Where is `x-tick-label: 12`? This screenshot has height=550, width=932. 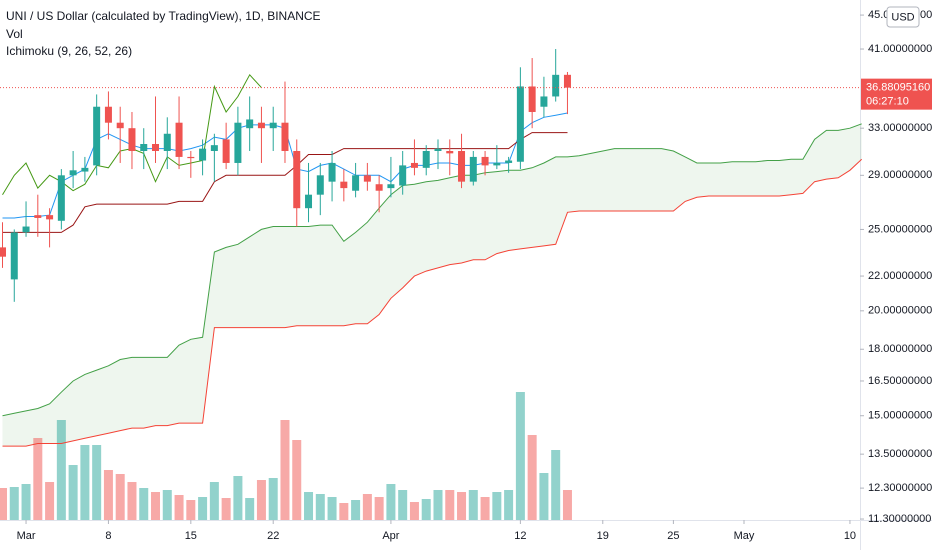
x-tick-label: 12 is located at coordinates (520, 536).